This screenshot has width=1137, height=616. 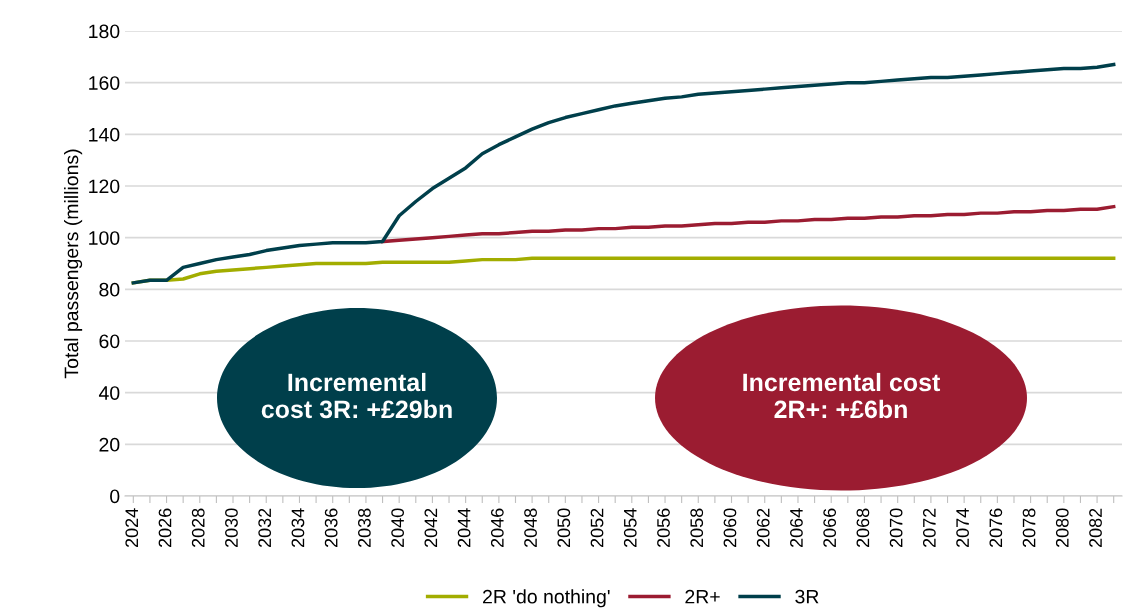 I want to click on x-tick-label: 2062, so click(x=763, y=528).